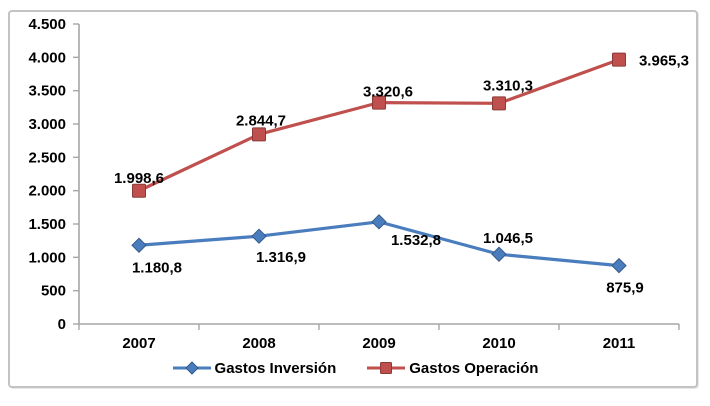  I want to click on x-category-label: 2009, so click(378, 343).